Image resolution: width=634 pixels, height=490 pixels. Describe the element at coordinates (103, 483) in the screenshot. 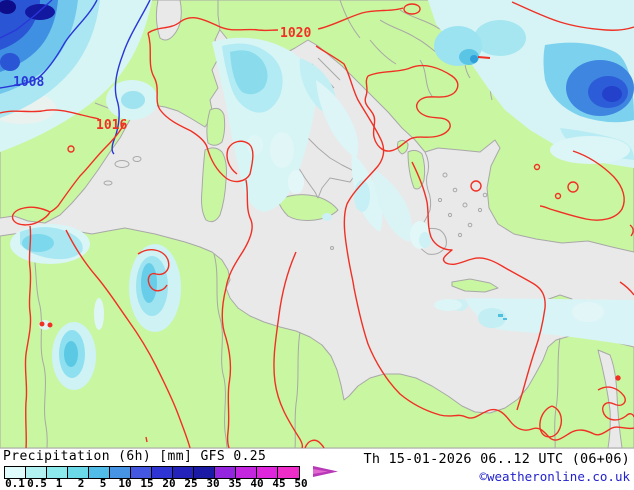

I see `scale-label: 5` at that location.